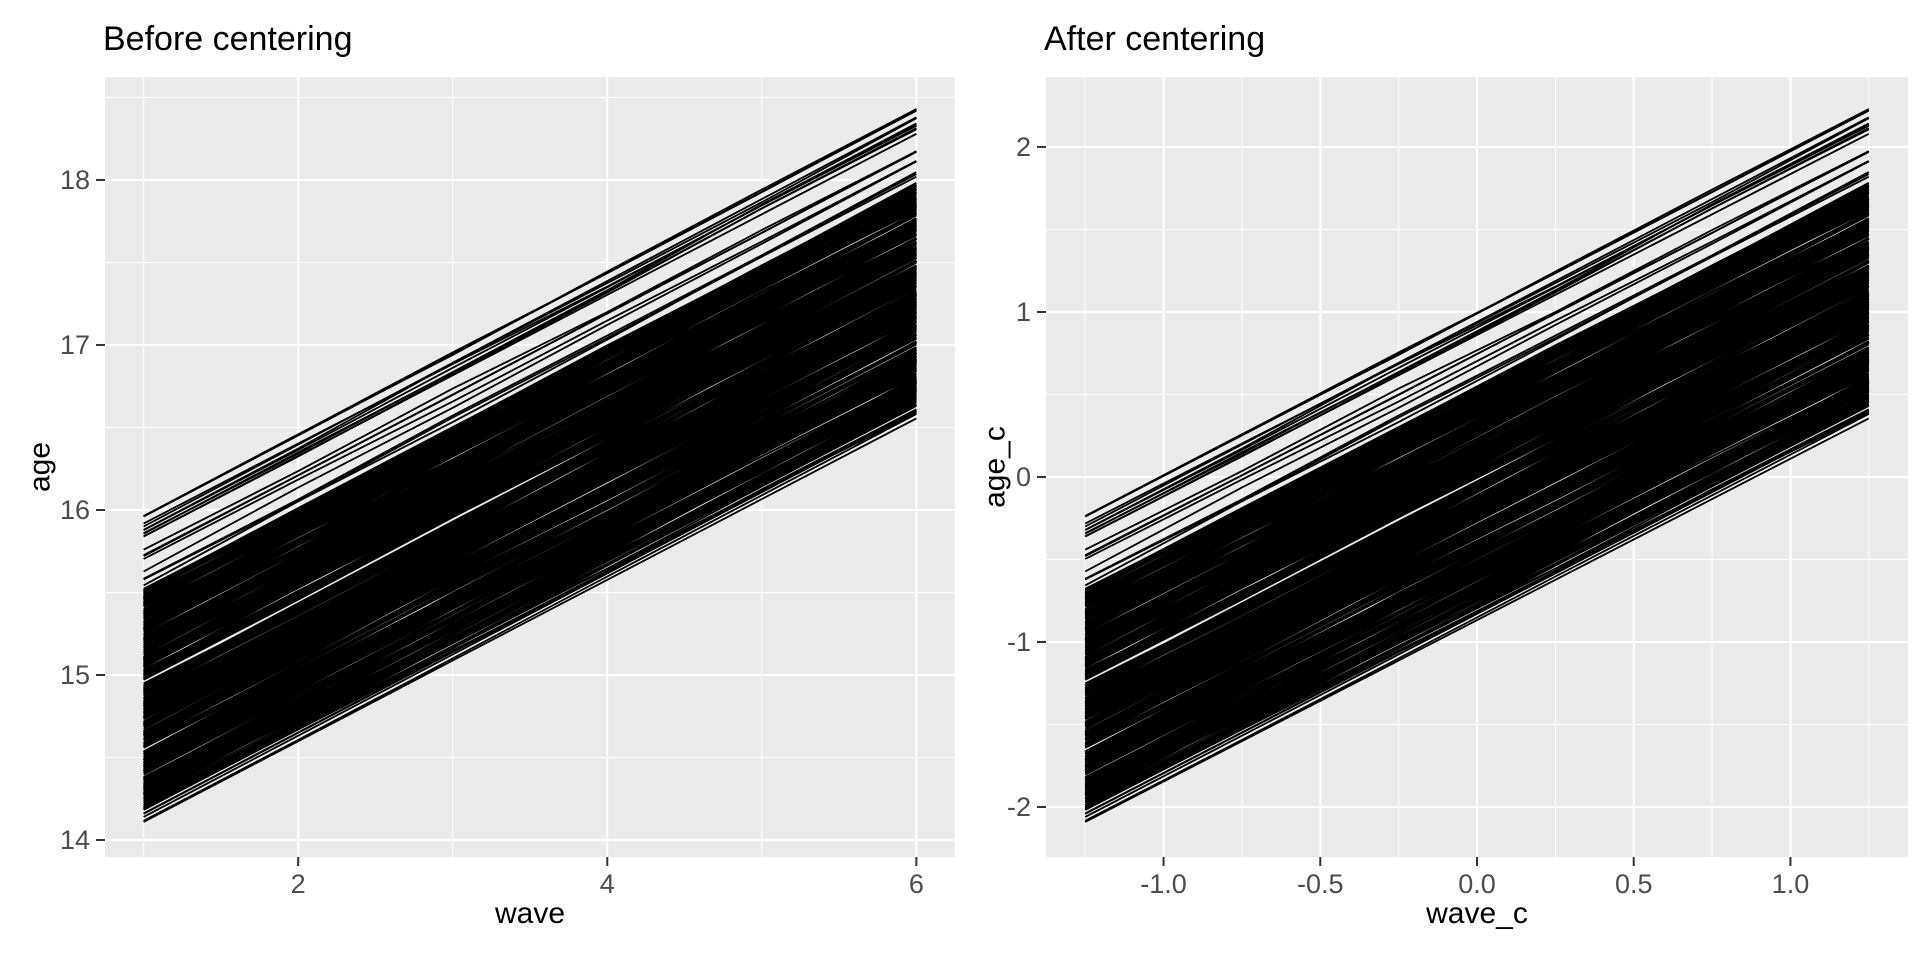 The width and height of the screenshot is (1920, 960). What do you see at coordinates (1023, 477) in the screenshot?
I see `y-tick-label: 0` at bounding box center [1023, 477].